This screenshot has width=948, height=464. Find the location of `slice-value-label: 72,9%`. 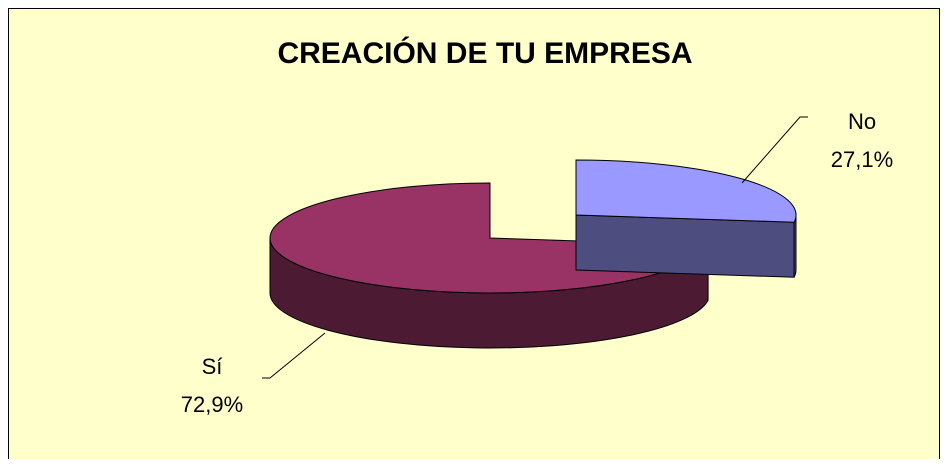

slice-value-label: 72,9% is located at coordinates (212, 404).